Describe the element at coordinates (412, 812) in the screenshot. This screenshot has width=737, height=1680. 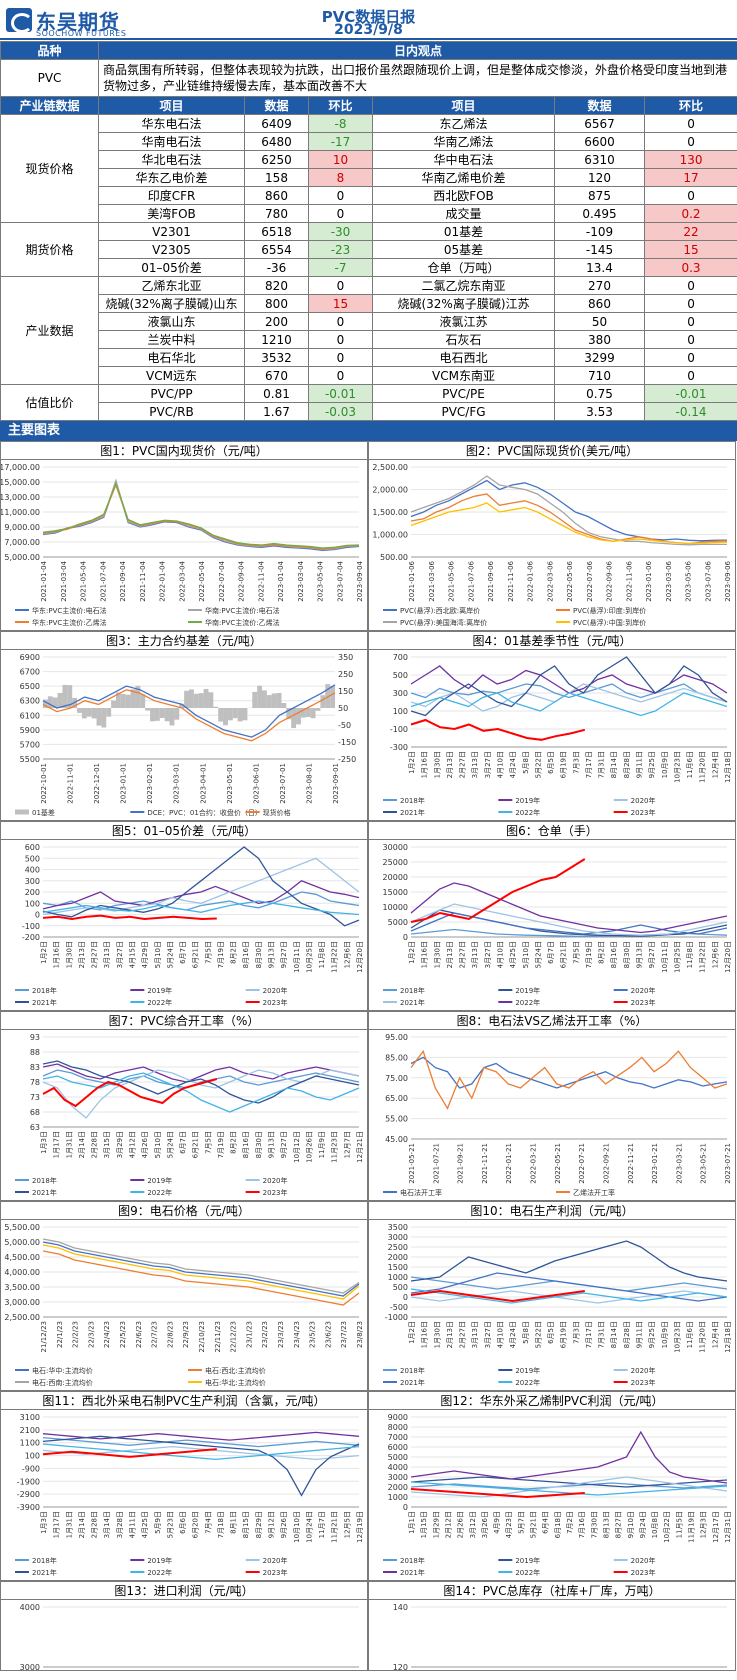
I see `legend-label: 2021年` at that location.